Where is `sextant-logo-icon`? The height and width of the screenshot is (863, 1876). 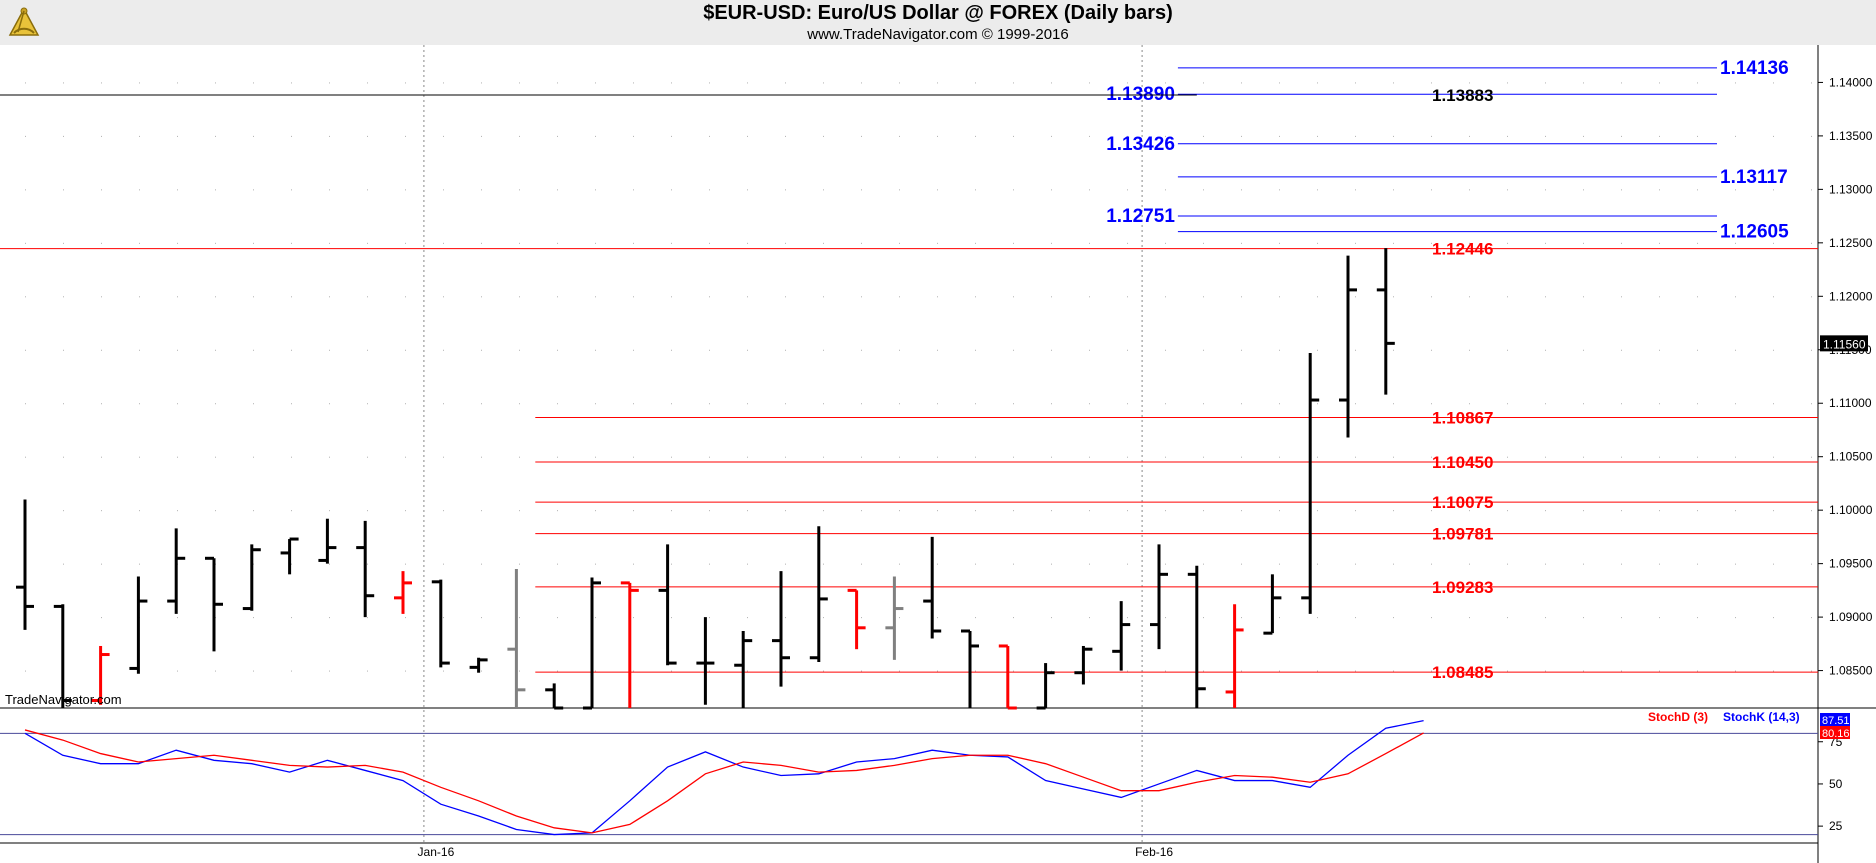
sextant-logo-icon is located at coordinates (24, 21).